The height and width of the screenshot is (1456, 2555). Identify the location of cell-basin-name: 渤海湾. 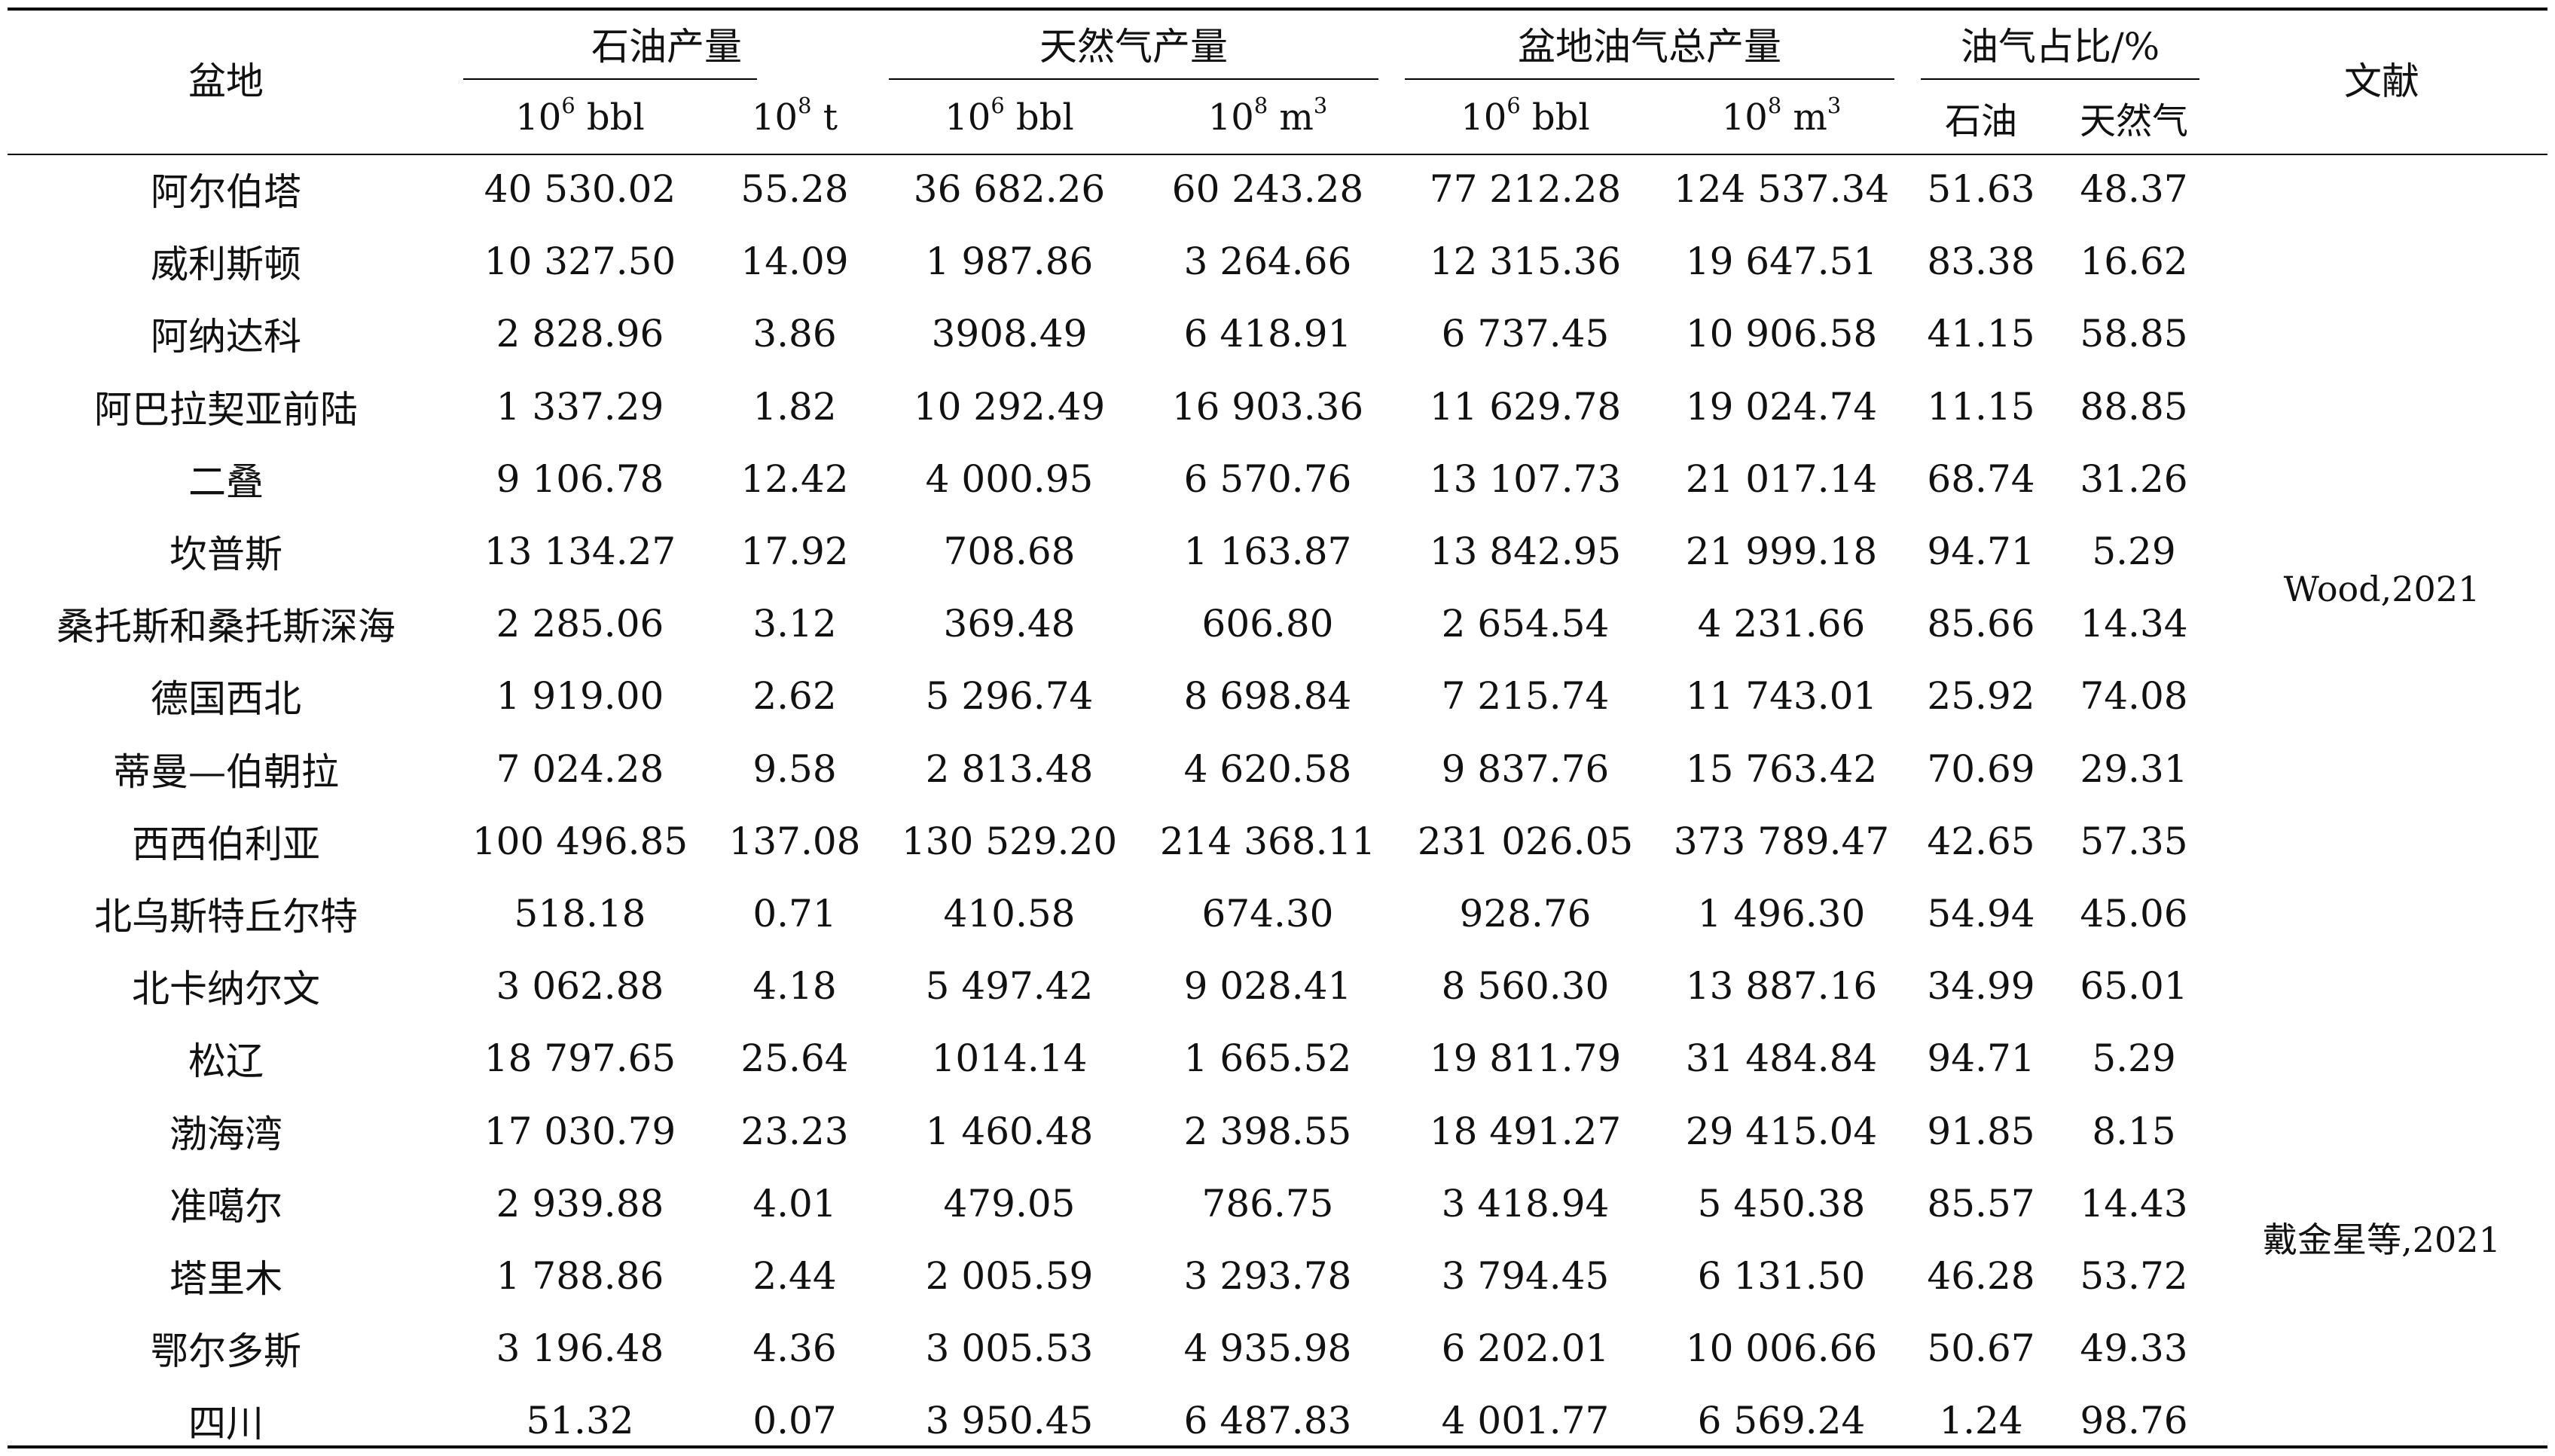
(225, 1134).